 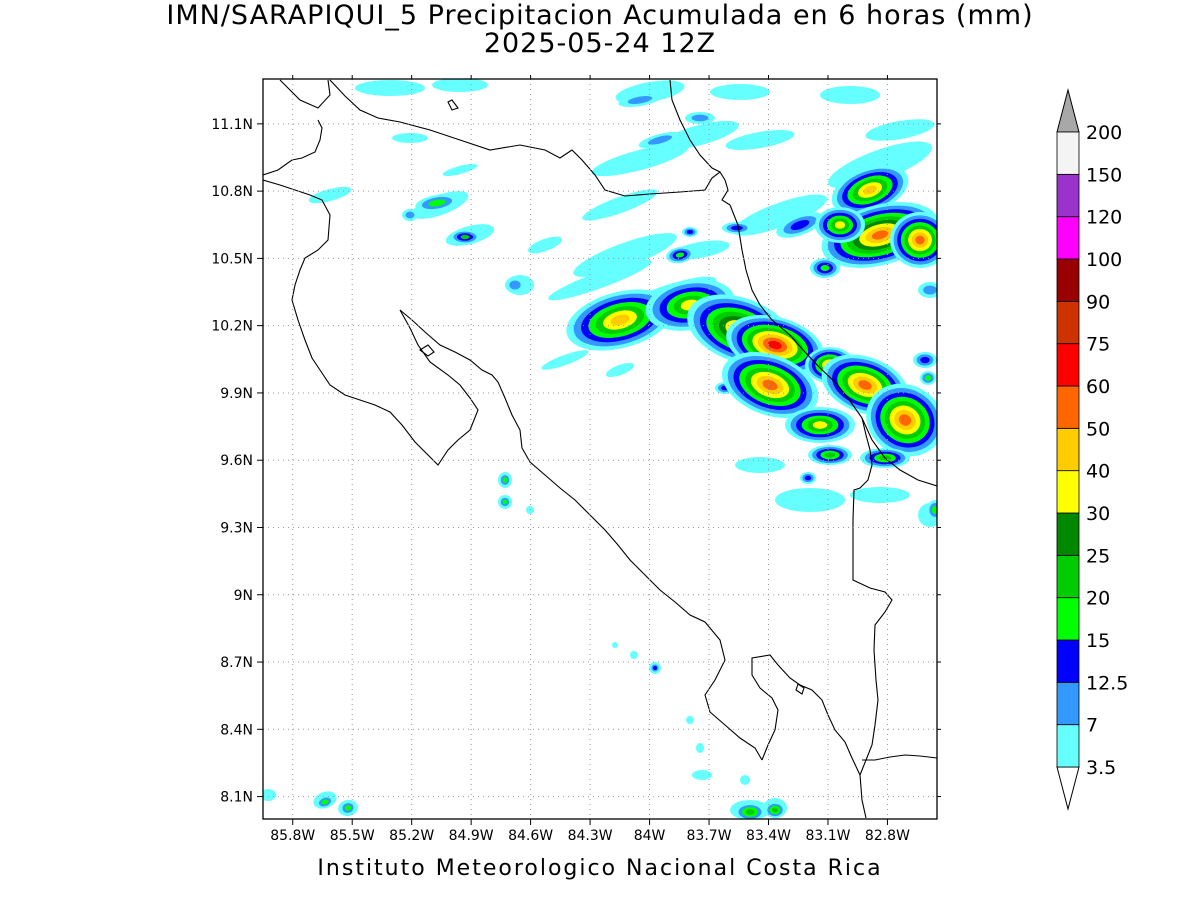 What do you see at coordinates (1068, 788) in the screenshot?
I see `colorbar-under-arrow` at bounding box center [1068, 788].